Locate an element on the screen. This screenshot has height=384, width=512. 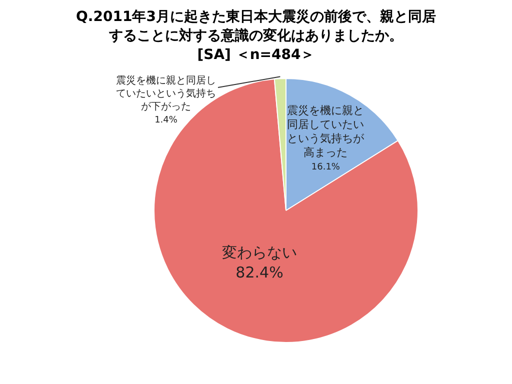
chart-title: Q.2011年3月に起きた東日本大震災の前後で、親と同居することに対する意識の変化はありましたか。 is located at coordinates (256, 27).